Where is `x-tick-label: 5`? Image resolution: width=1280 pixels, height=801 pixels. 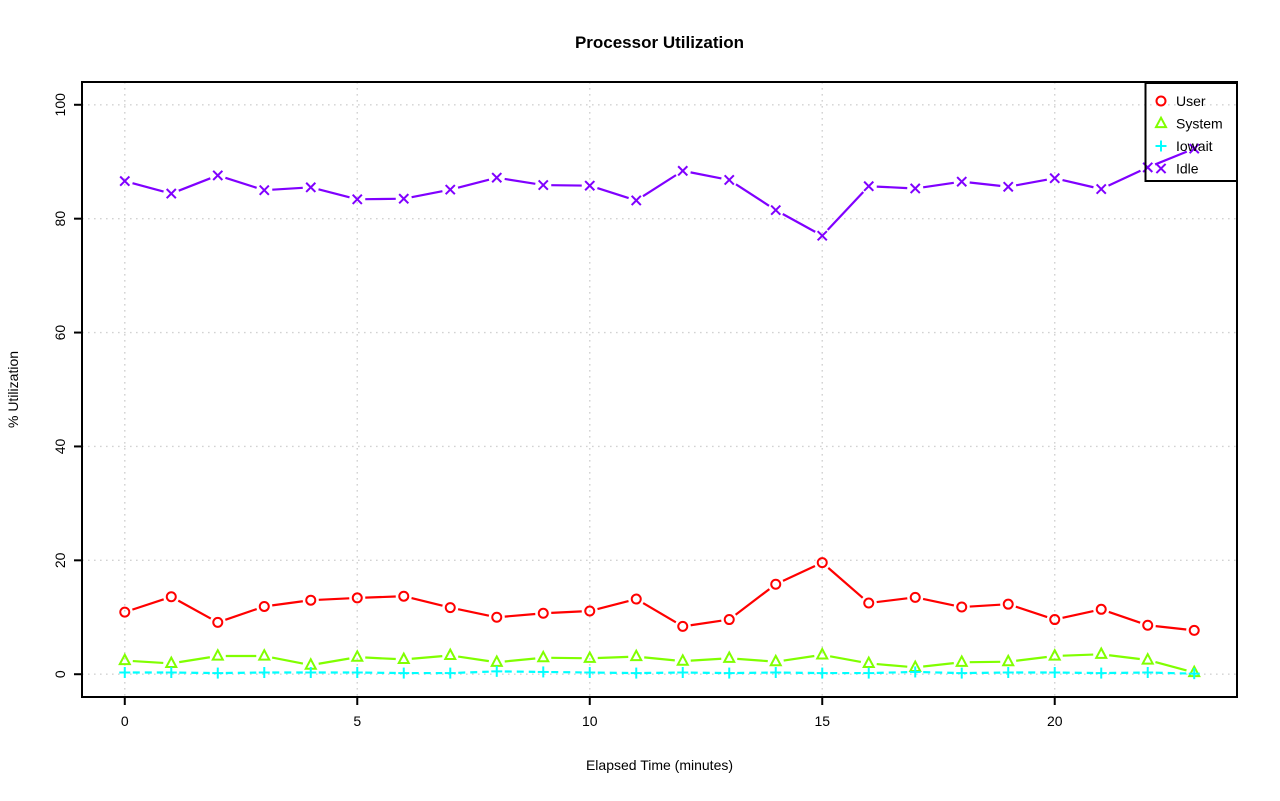 x-tick-label: 5 is located at coordinates (357, 721).